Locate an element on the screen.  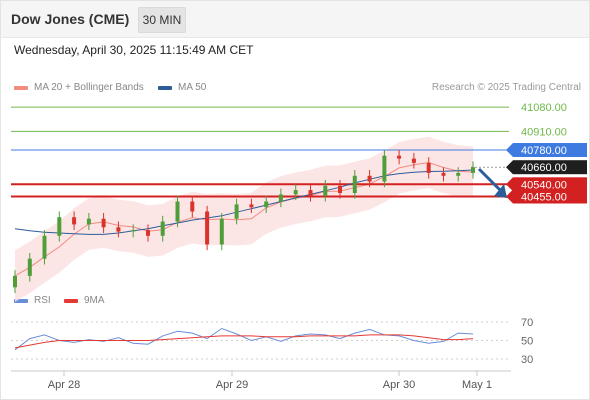
rsi-panel: 70 50 30 is located at coordinates (272, 341).